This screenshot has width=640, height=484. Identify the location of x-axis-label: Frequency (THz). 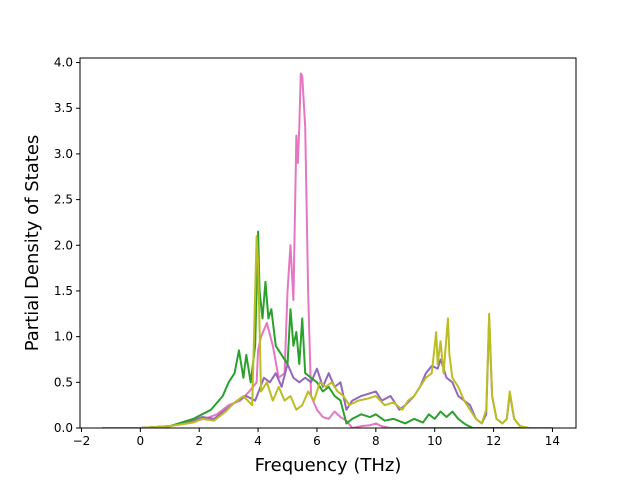
(328, 465).